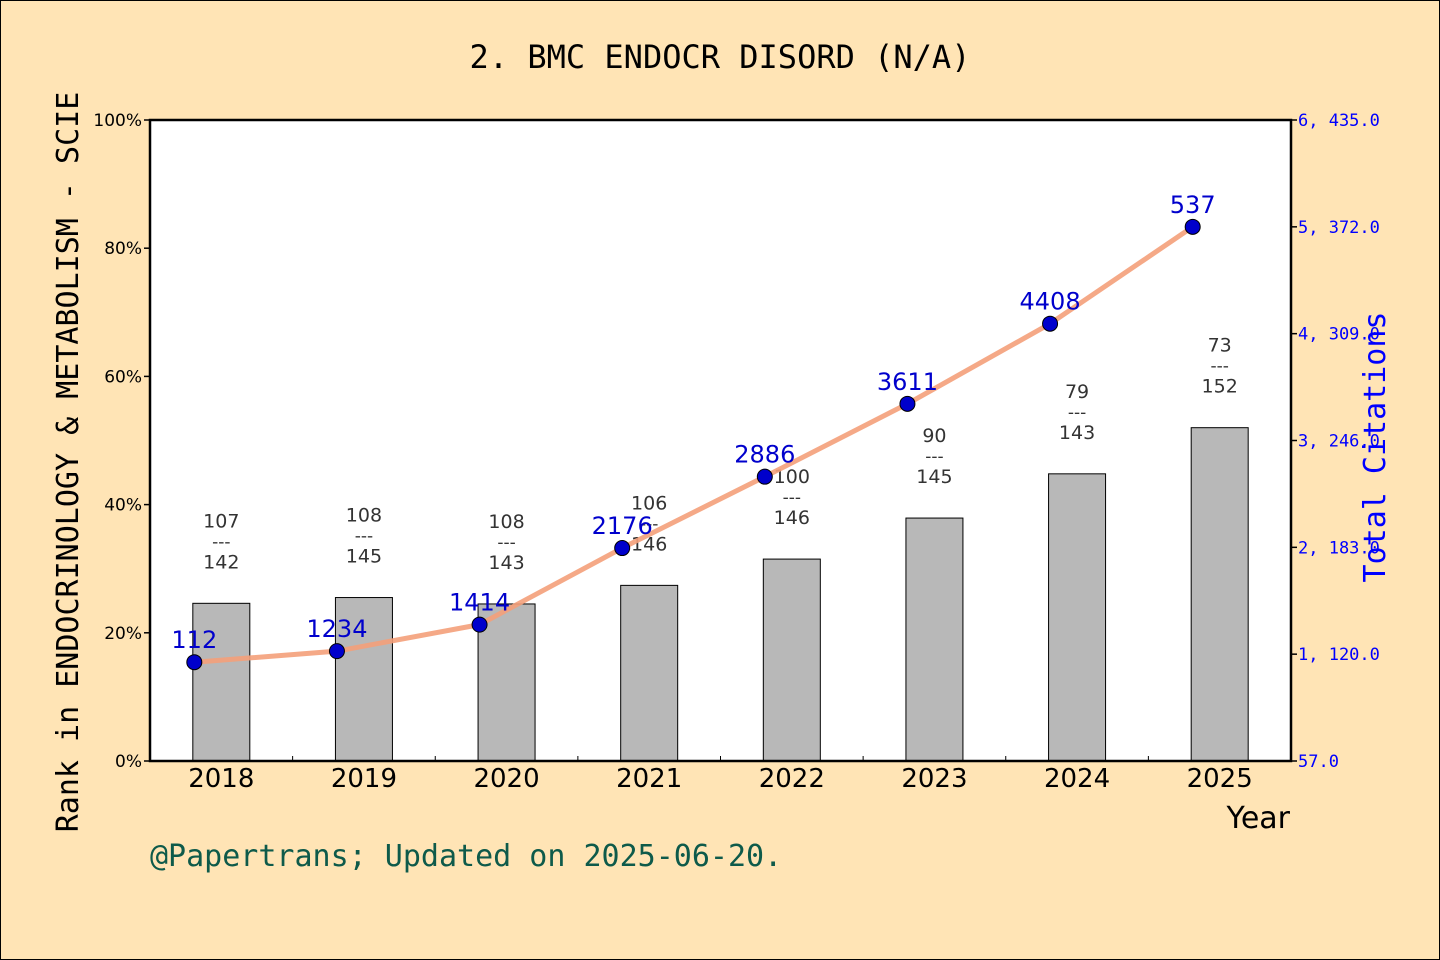  Describe the element at coordinates (792, 518) in the screenshot. I see `bar-total-label: 146` at that location.